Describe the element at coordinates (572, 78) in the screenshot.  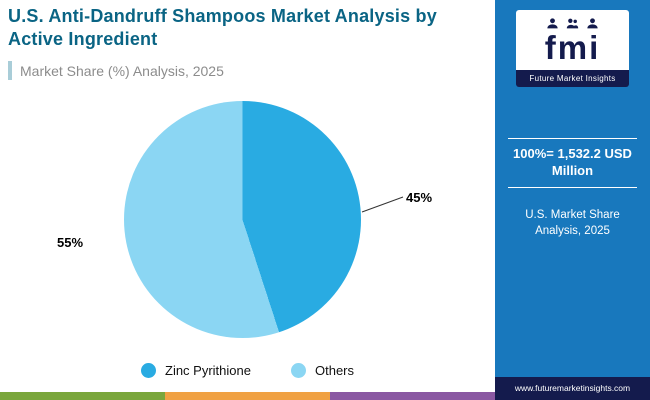
I see `logo-caption: Future Market Insights` at that location.